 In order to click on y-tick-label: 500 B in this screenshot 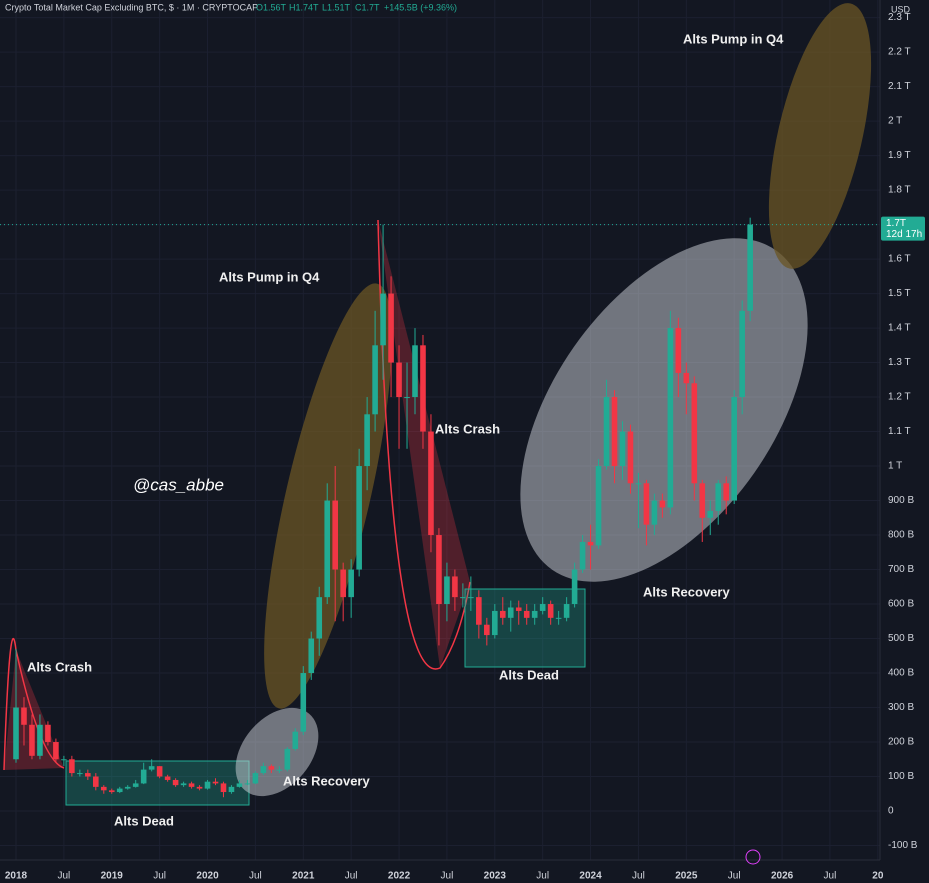, I will do `click(901, 638)`.